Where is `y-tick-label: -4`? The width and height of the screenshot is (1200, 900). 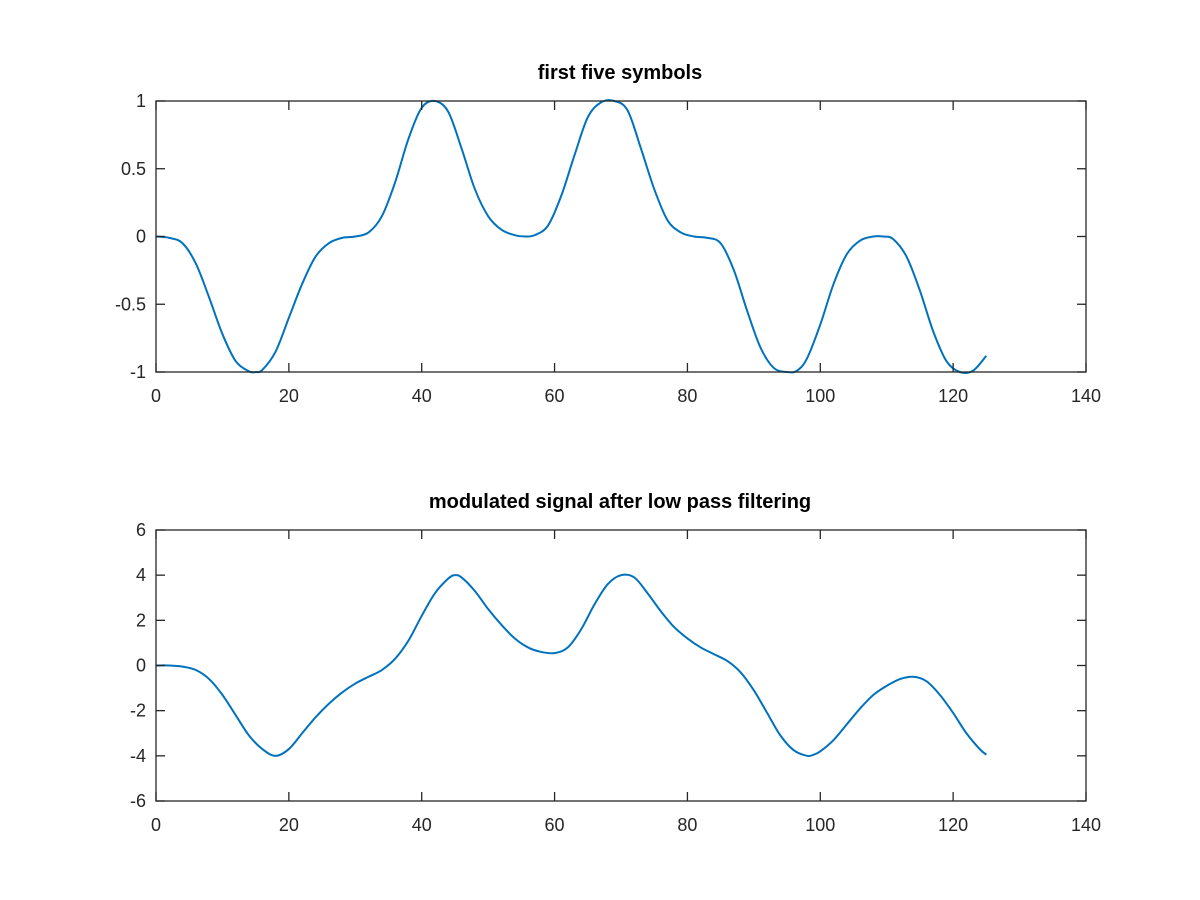 y-tick-label: -4 is located at coordinates (138, 756).